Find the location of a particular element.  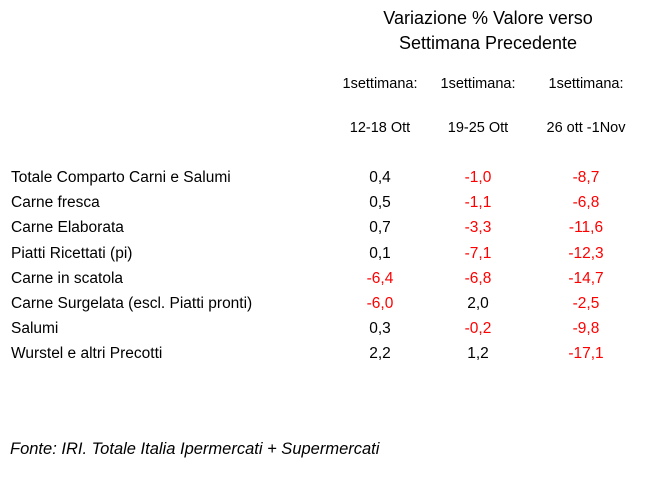

column-header-date-row: 12-18 Ott 19-25 Ott 26 ott -1Nov is located at coordinates (488, 128).